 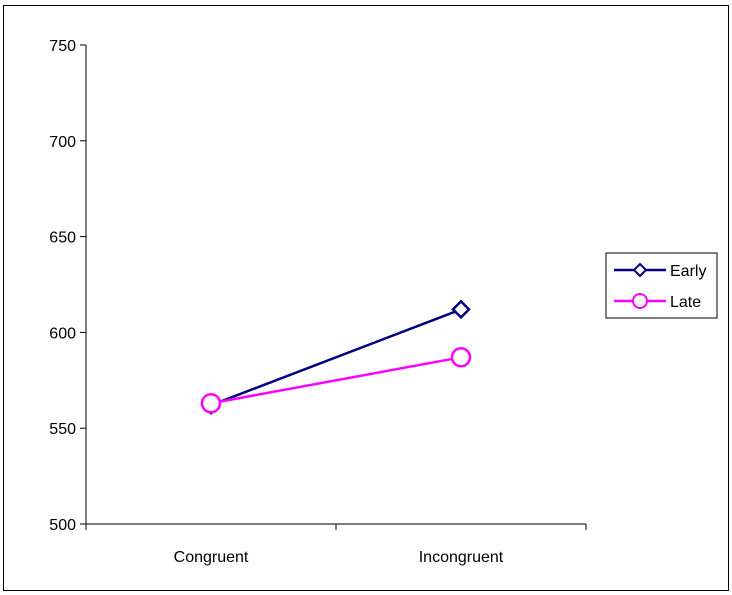 I want to click on legend: Early Late, so click(x=661, y=285).